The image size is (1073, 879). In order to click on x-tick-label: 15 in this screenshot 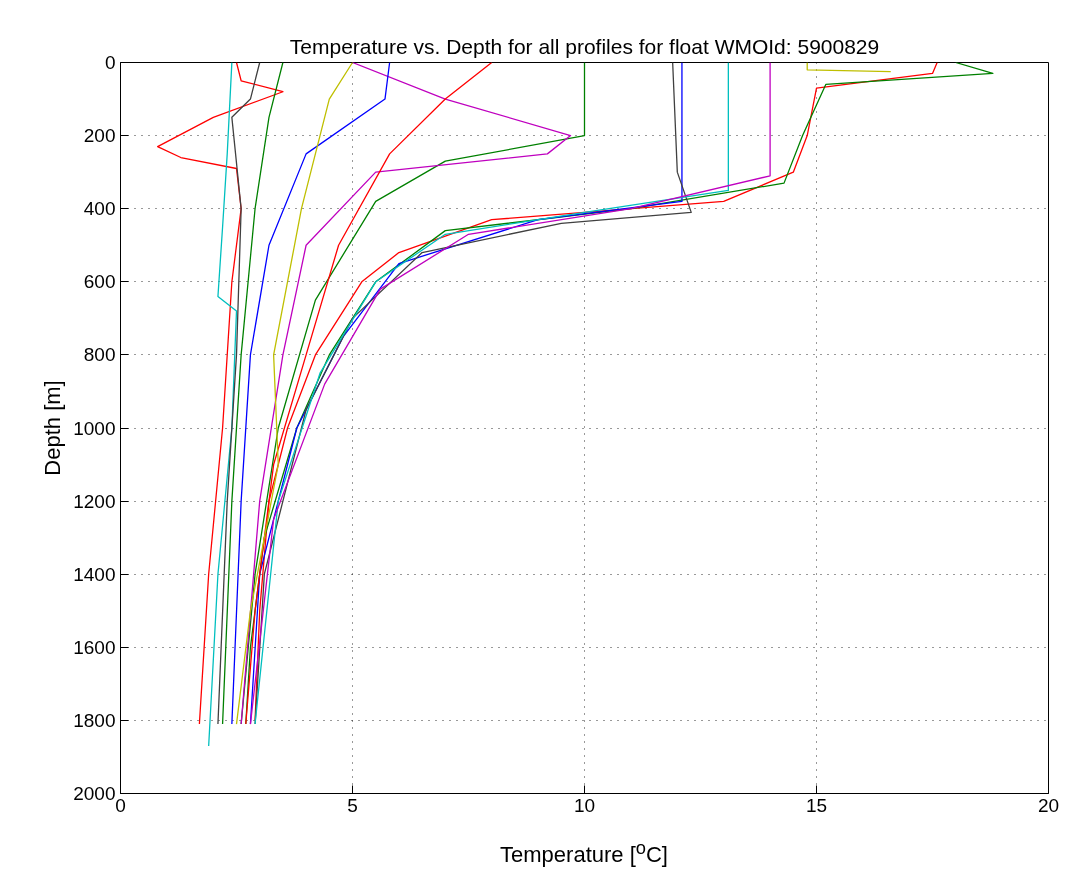, I will do `click(816, 805)`.